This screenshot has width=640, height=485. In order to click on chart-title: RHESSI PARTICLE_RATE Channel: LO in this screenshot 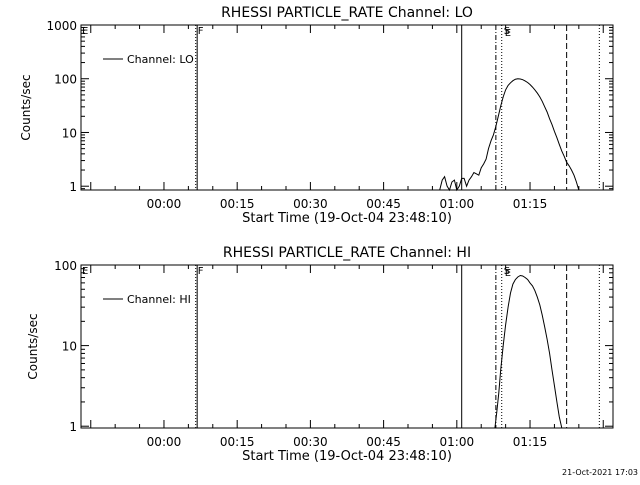, I will do `click(347, 13)`.